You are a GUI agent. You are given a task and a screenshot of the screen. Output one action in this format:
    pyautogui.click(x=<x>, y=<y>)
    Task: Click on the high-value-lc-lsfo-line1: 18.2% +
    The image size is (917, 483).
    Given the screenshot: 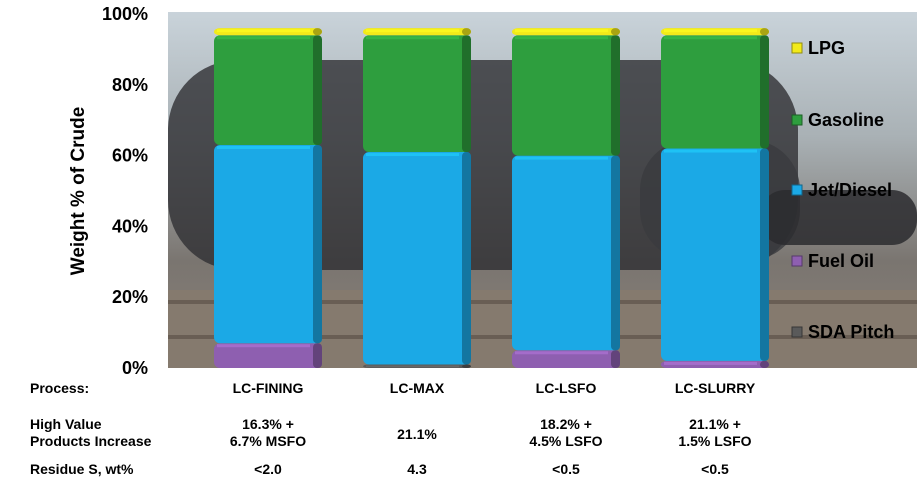 What is the action you would take?
    pyautogui.click(x=566, y=424)
    